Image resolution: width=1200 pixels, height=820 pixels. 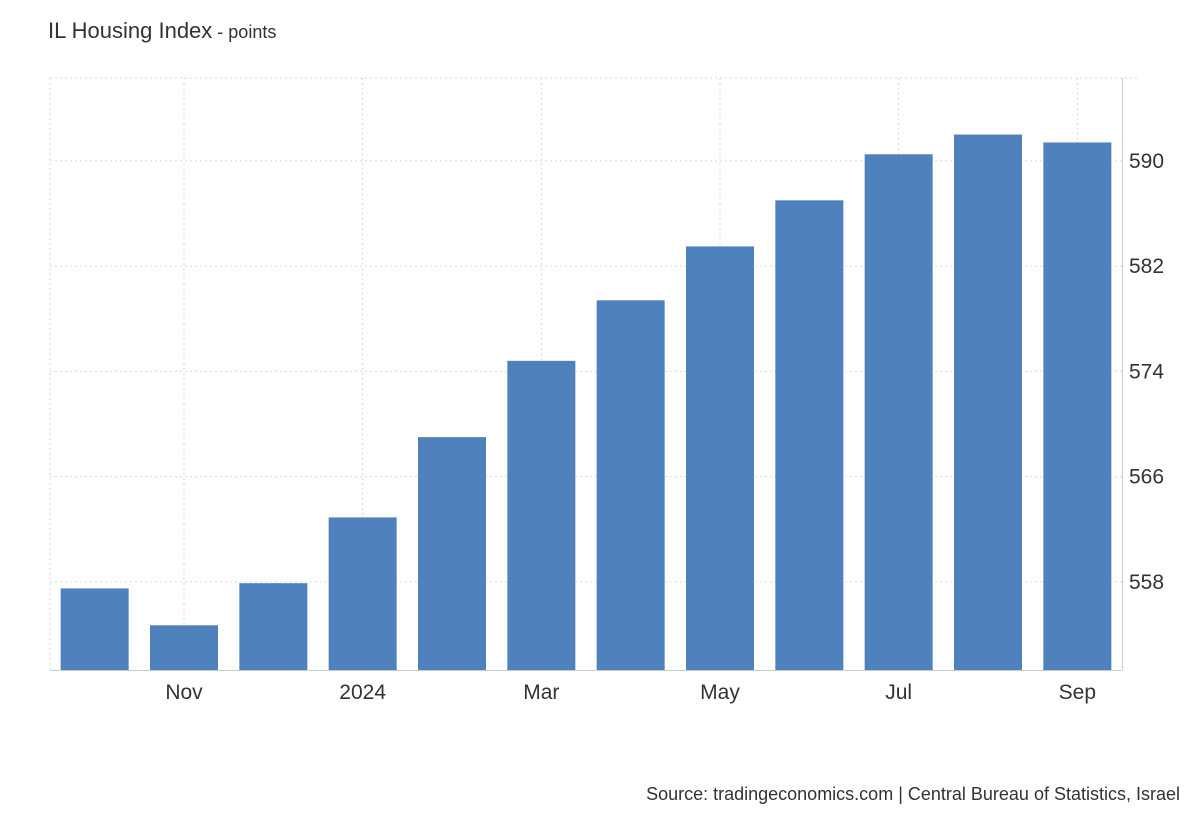 I want to click on y-tick-label: 558, so click(x=1146, y=582).